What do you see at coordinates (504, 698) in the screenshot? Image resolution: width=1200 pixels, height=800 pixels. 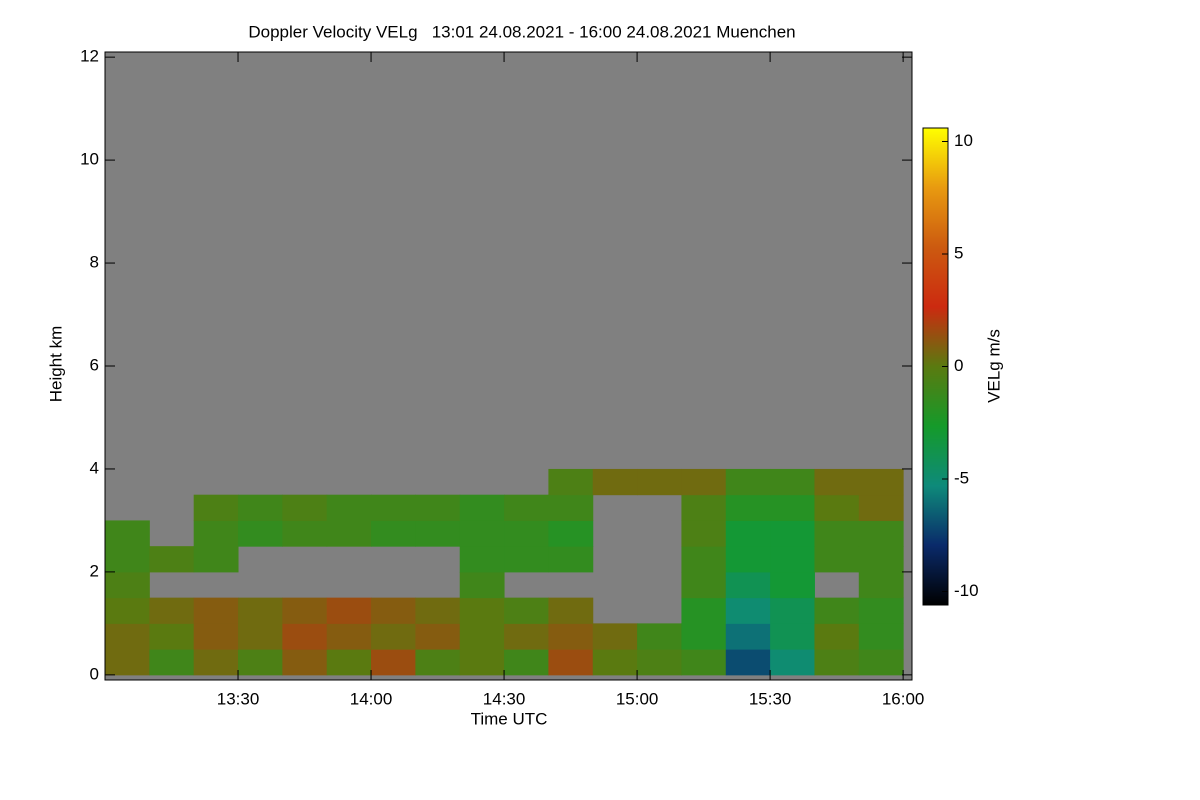 I see `x-tick-label: 14:30` at bounding box center [504, 698].